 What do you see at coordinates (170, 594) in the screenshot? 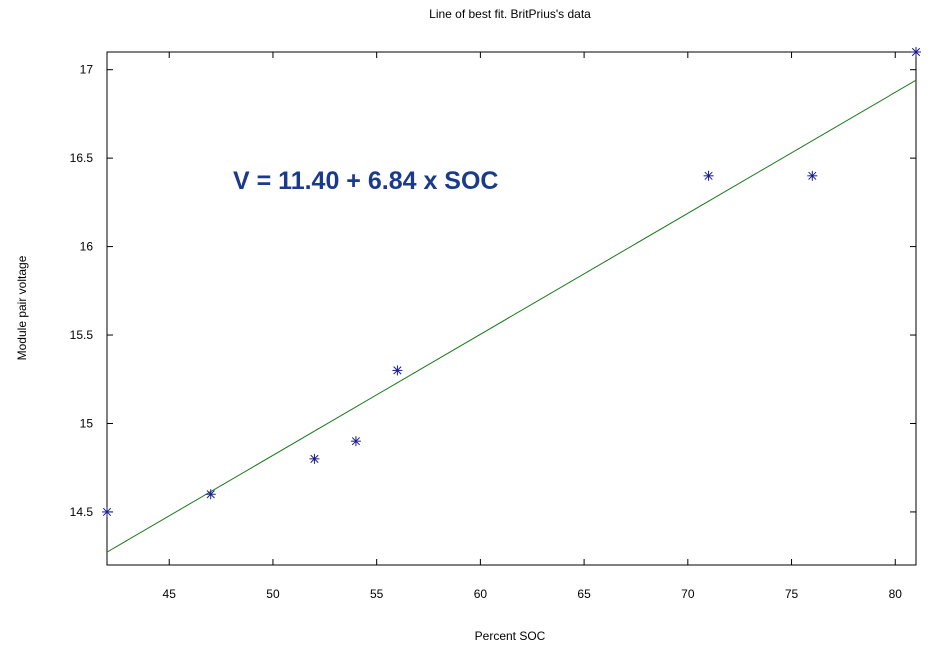
I see `x-tick-label: 45` at bounding box center [170, 594].